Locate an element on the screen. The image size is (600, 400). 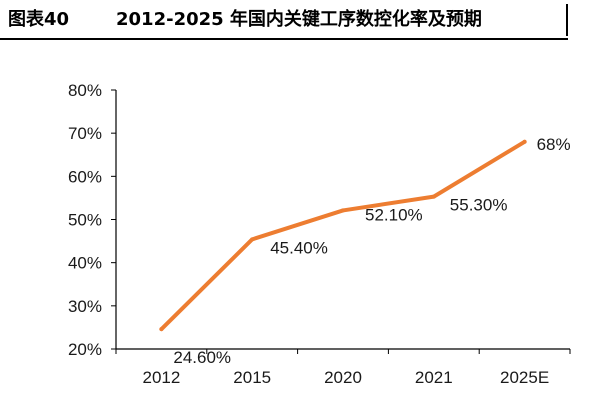
x-tick-label: 2012 is located at coordinates (161, 377).